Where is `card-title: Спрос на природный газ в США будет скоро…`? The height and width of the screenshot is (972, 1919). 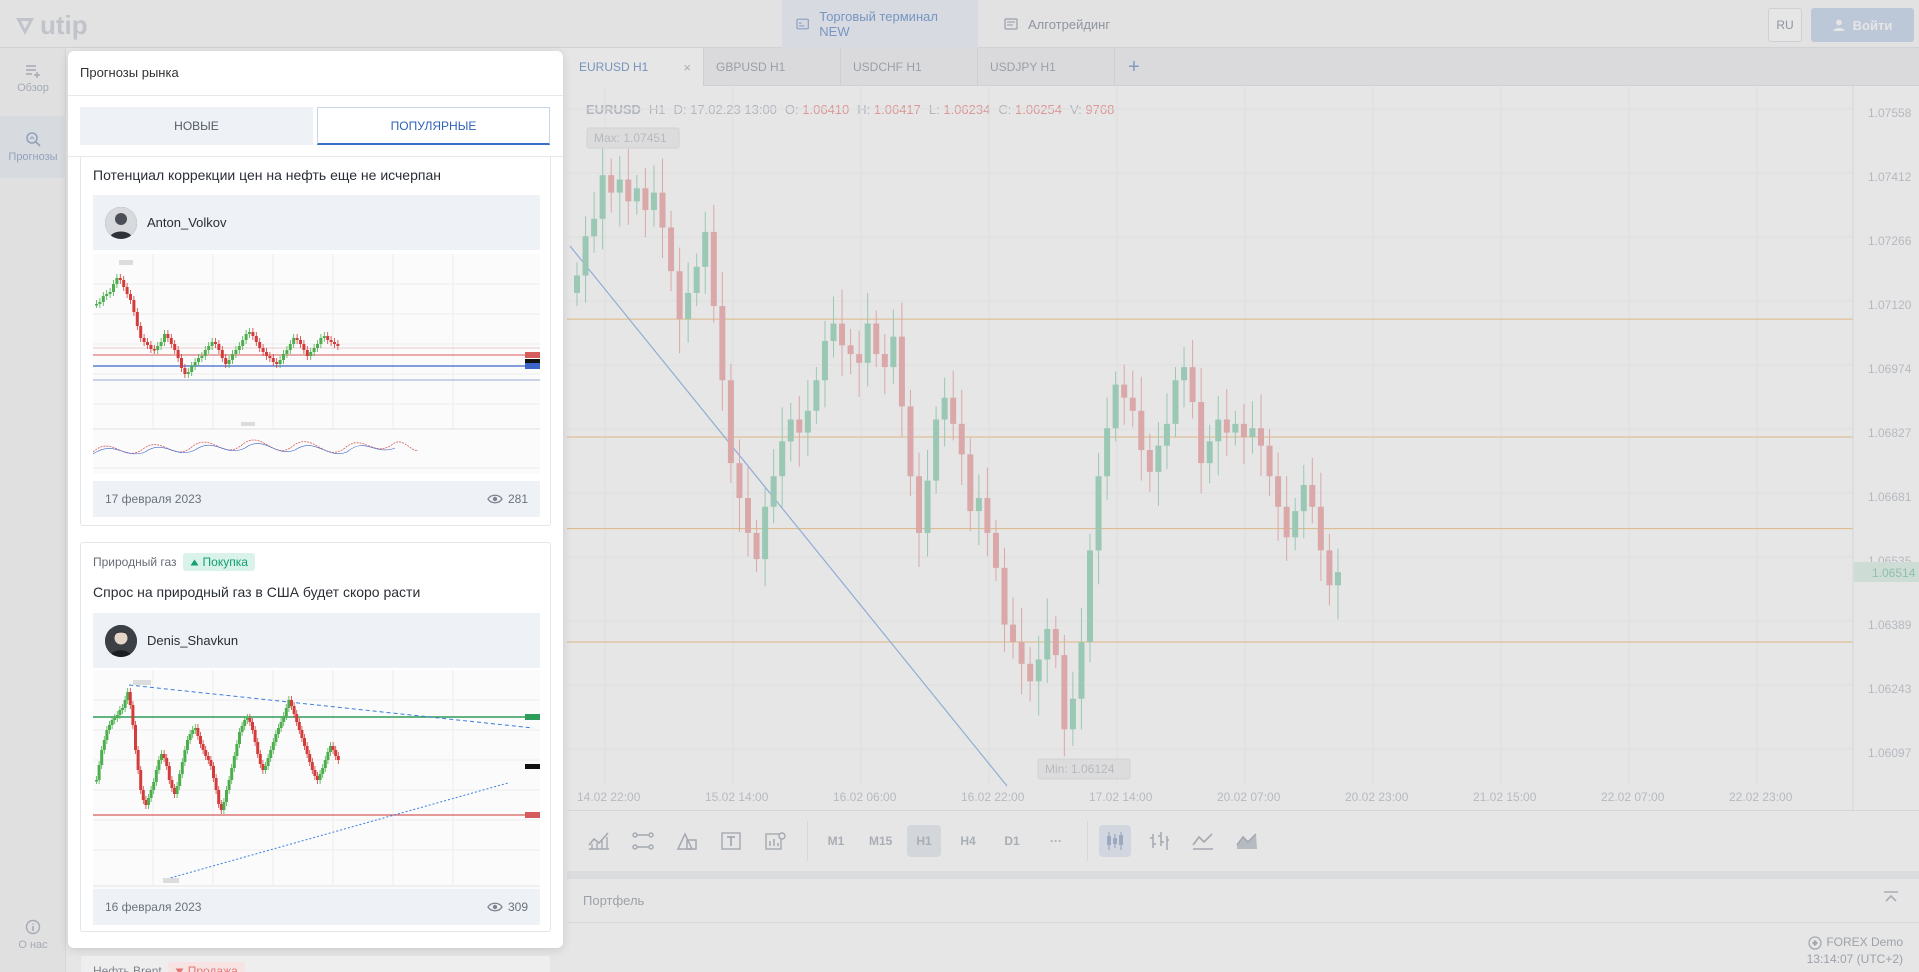 card-title: Спрос на природный газ в США будет скоро… is located at coordinates (257, 592).